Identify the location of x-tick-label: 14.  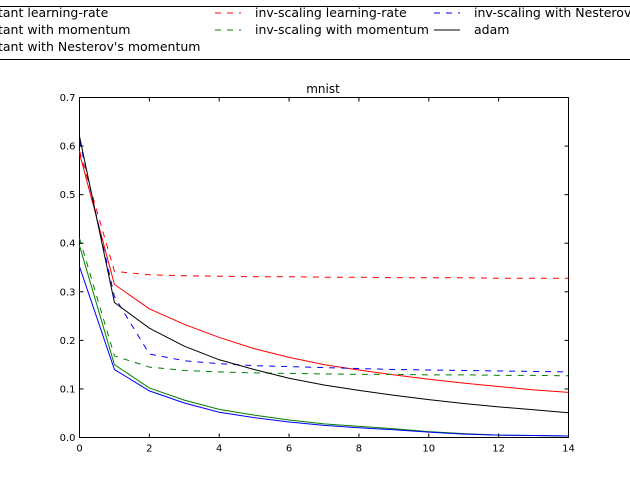
(568, 449).